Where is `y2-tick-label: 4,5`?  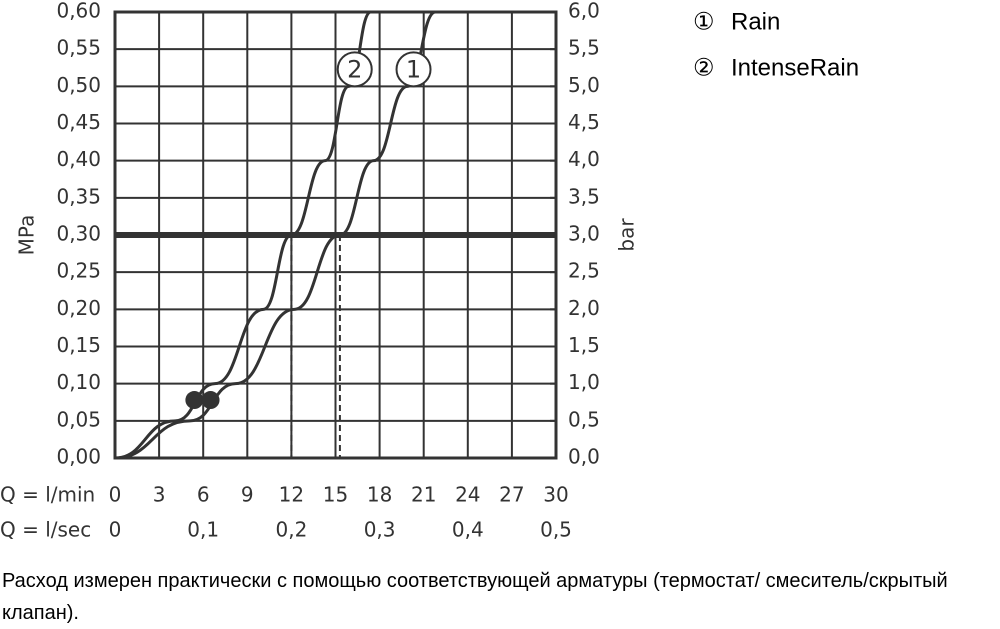 y2-tick-label: 4,5 is located at coordinates (584, 122).